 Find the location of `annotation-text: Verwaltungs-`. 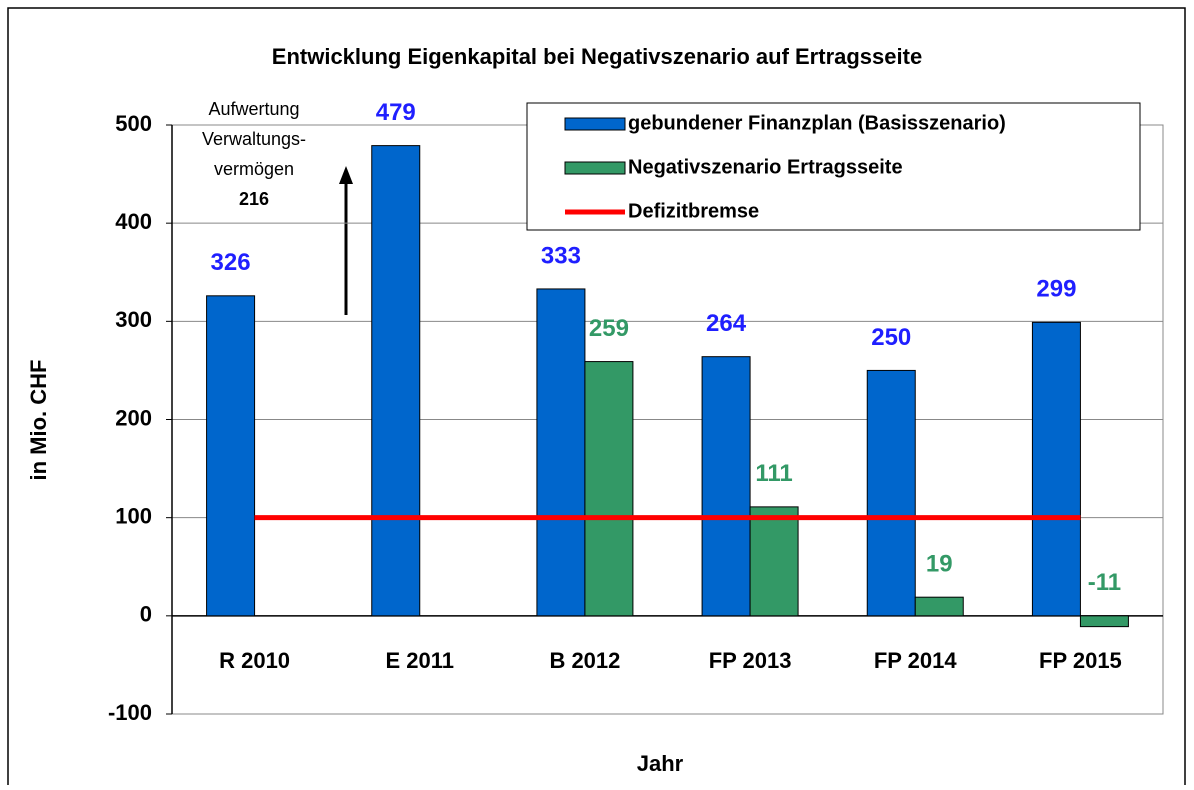

annotation-text: Verwaltungs- is located at coordinates (254, 139).